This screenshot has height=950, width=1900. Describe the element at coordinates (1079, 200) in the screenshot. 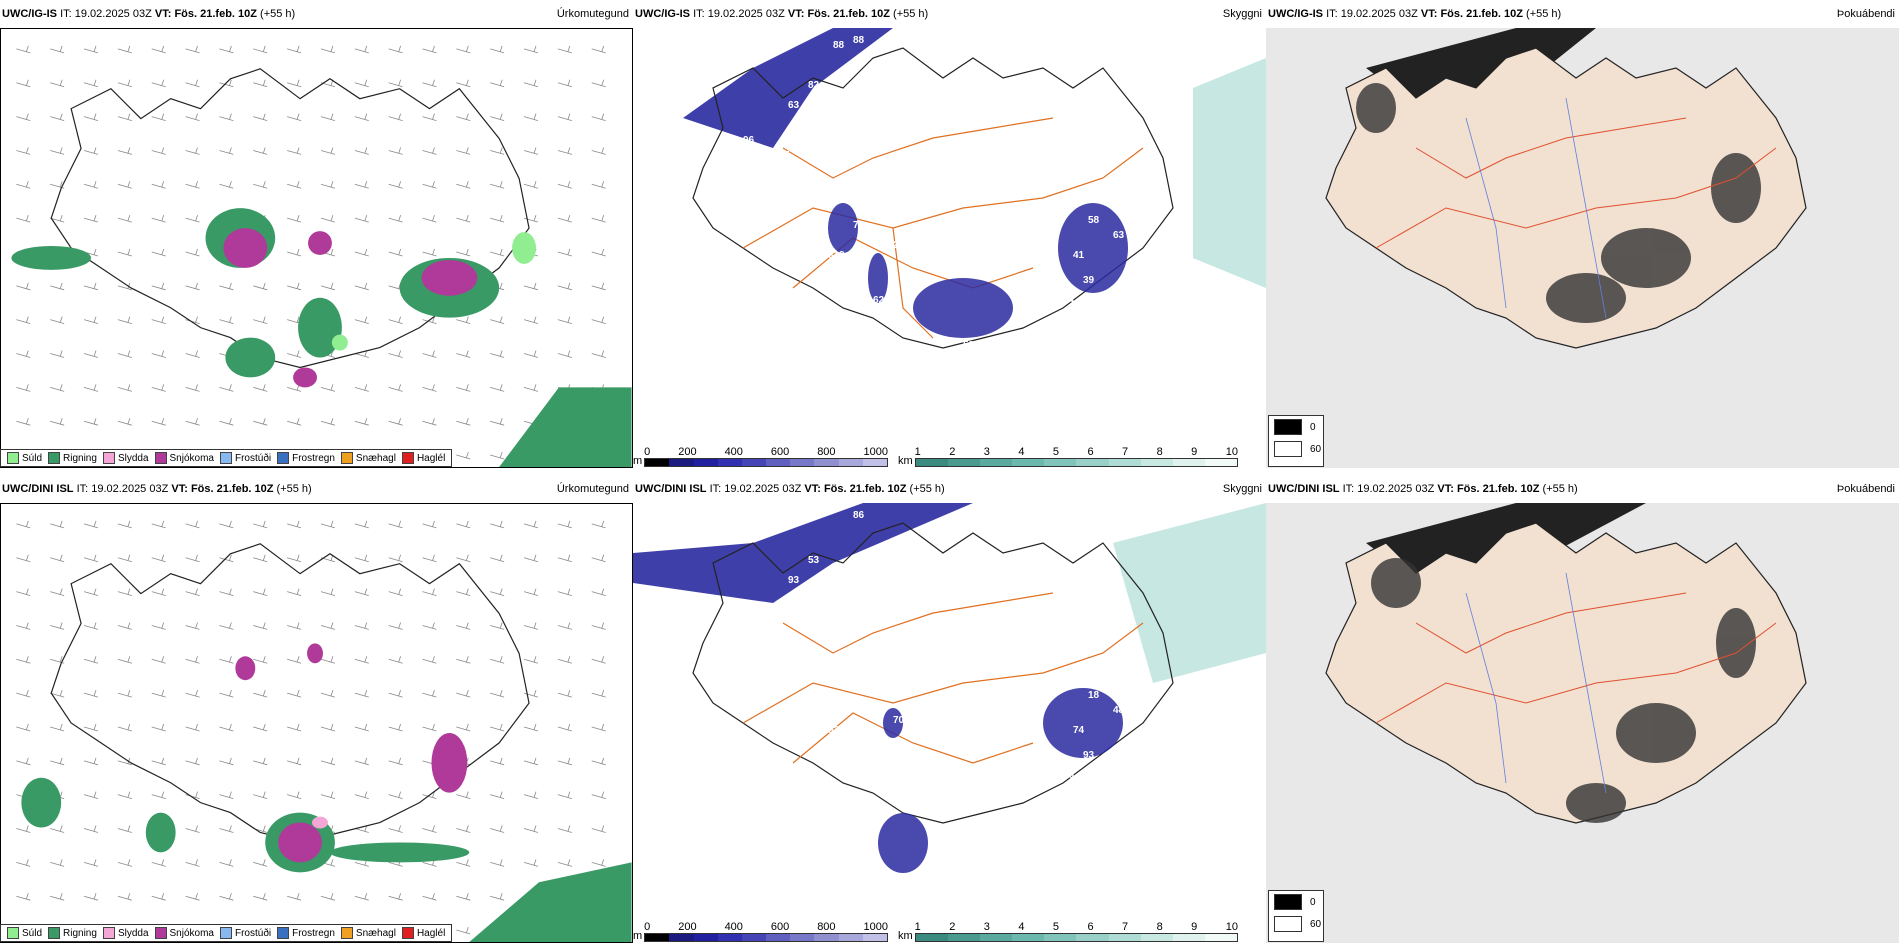

I see `vis-value-label: 54` at that location.